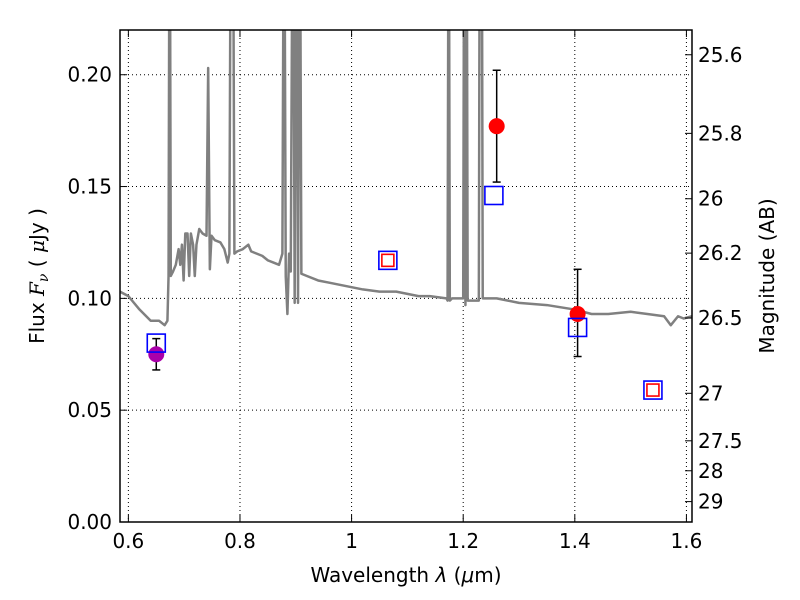 This screenshot has height=600, width=800. What do you see at coordinates (720, 318) in the screenshot?
I see `y2-tick-label: 26.5` at bounding box center [720, 318].